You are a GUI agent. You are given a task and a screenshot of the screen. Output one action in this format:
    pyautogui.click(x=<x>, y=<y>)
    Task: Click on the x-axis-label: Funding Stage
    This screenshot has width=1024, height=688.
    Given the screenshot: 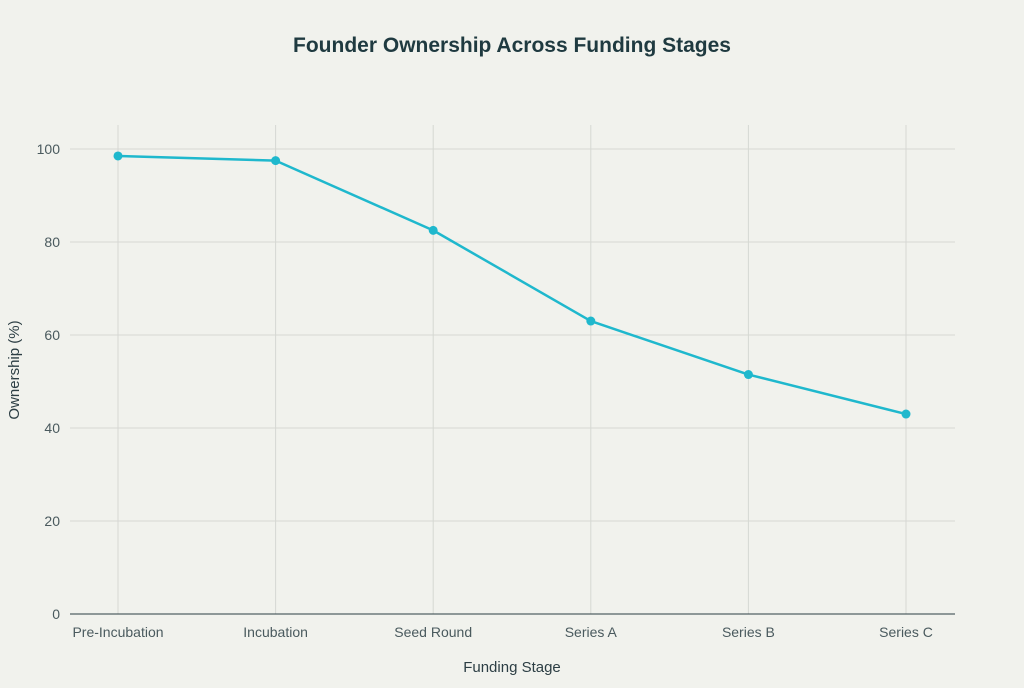 What is the action you would take?
    pyautogui.click(x=512, y=667)
    